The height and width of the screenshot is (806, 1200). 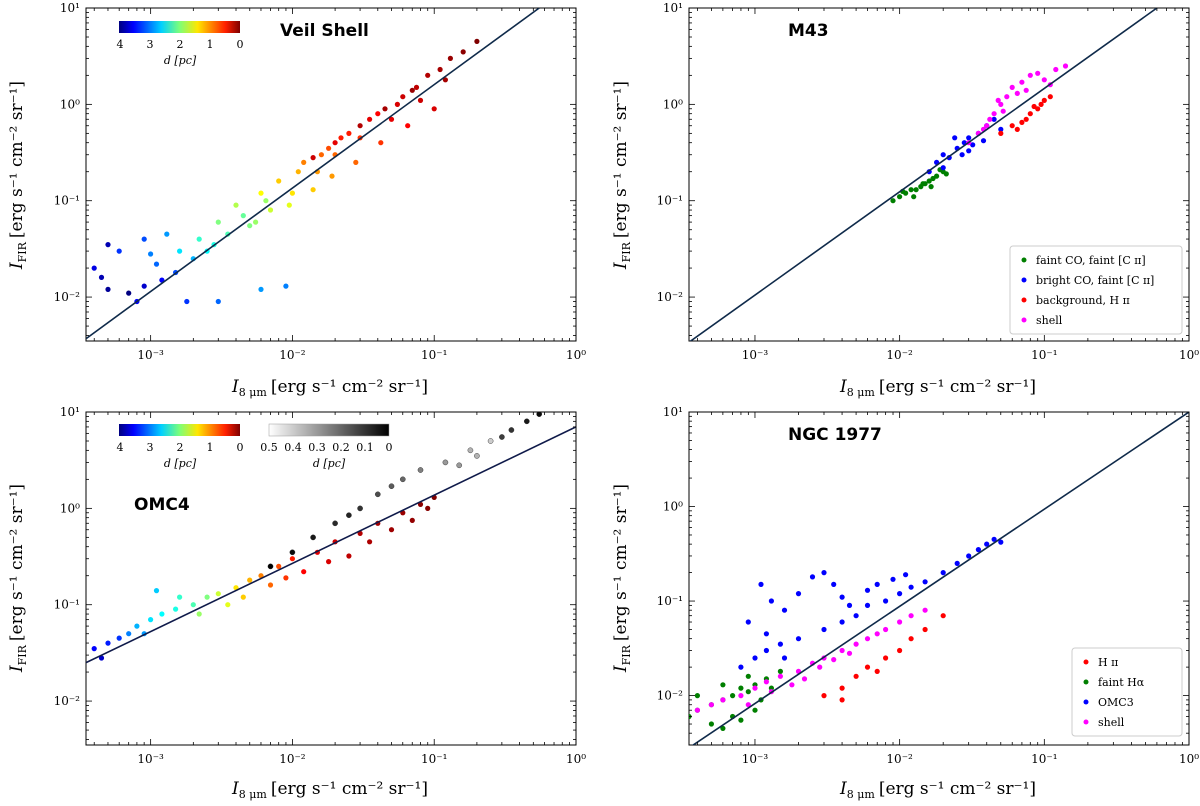 What do you see at coordinates (1189, 355) in the screenshot?
I see `x-tick-label: 10⁰` at bounding box center [1189, 355].